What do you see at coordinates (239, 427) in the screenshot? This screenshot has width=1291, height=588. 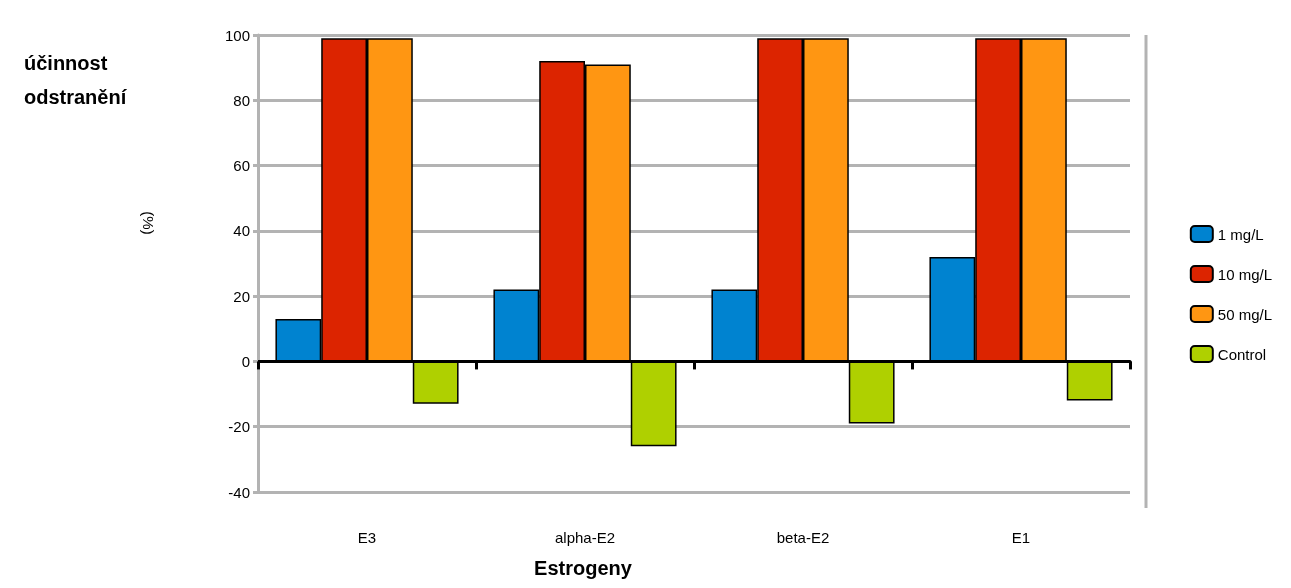 I see `y-tick-label: -20` at bounding box center [239, 427].